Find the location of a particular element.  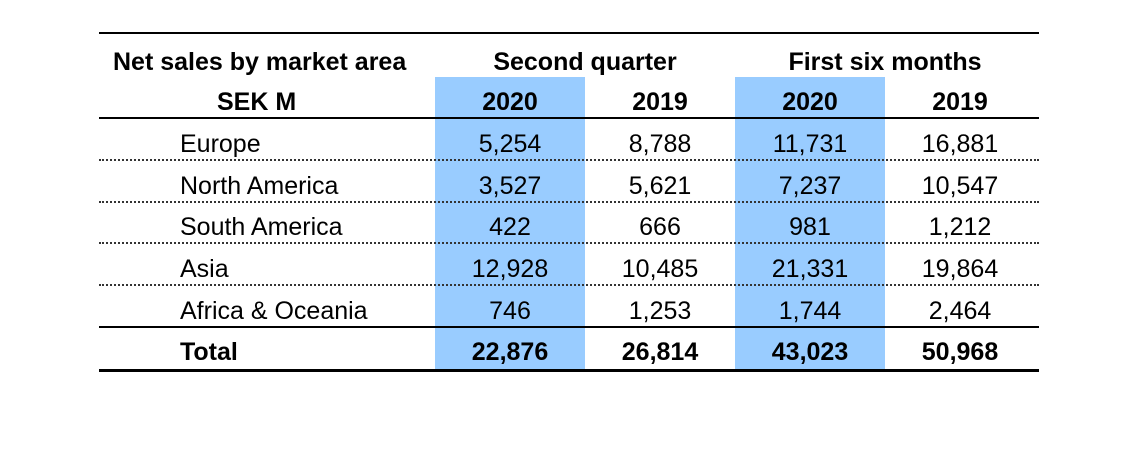

cell-h1-2020: 981 is located at coordinates (810, 227).